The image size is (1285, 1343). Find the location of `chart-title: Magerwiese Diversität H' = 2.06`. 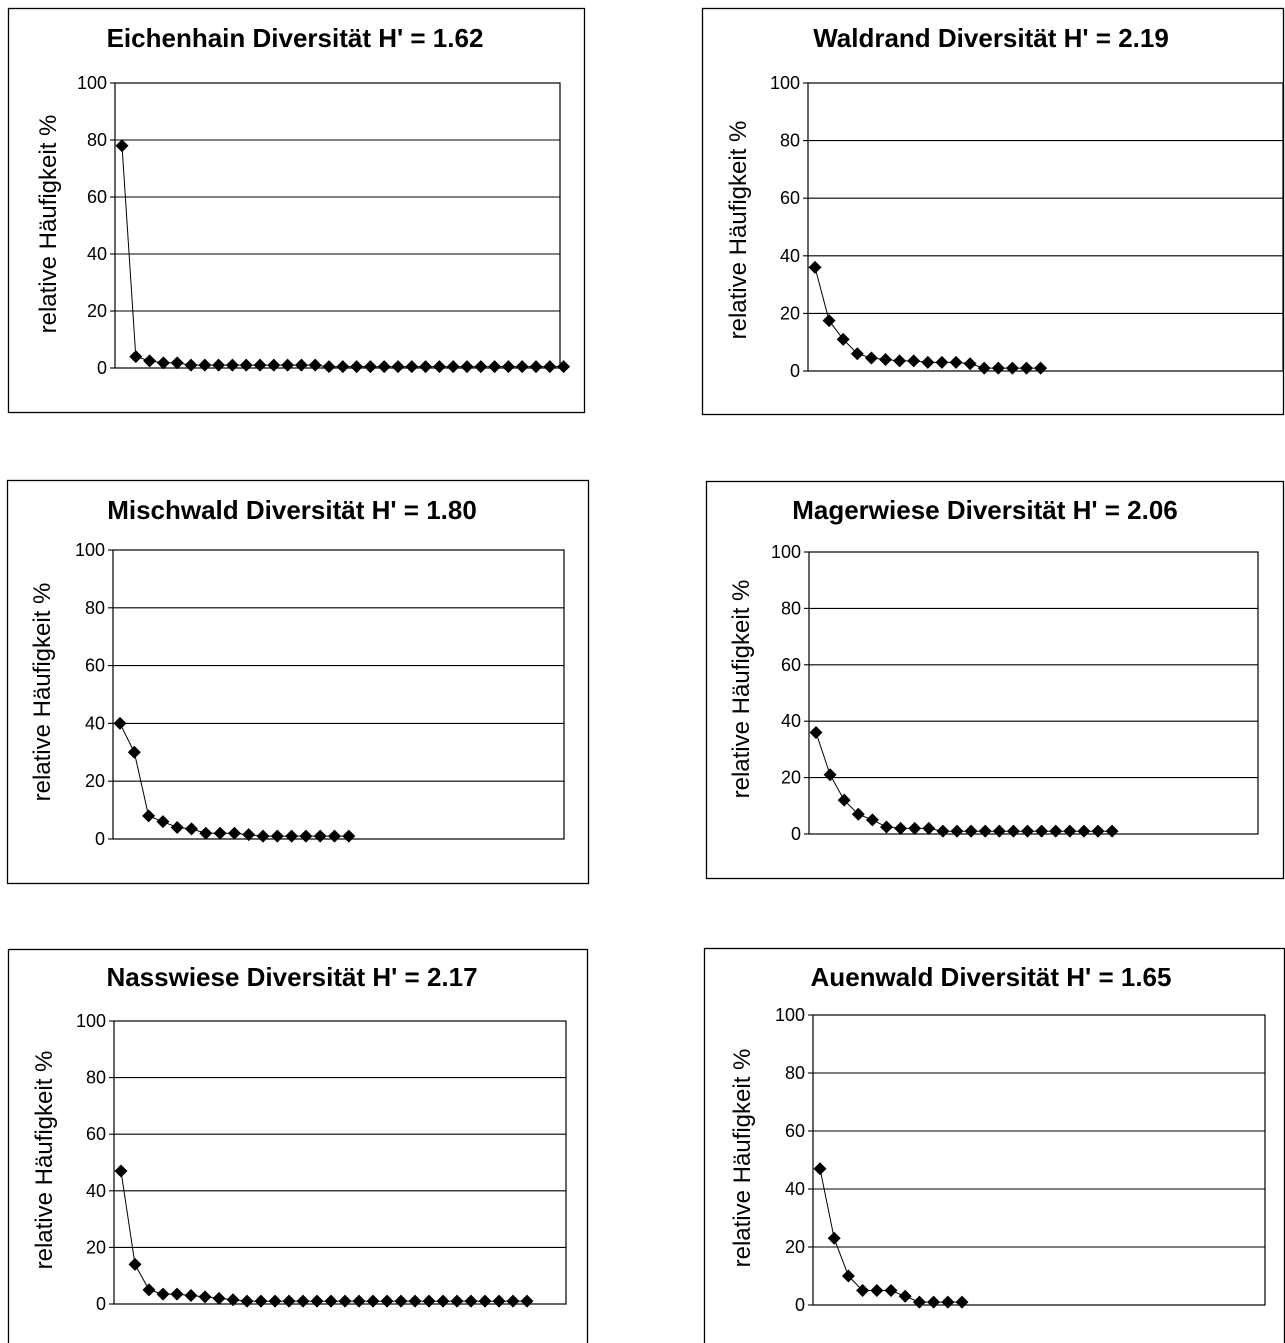

chart-title: Magerwiese Diversität H' = 2.06 is located at coordinates (985, 510).